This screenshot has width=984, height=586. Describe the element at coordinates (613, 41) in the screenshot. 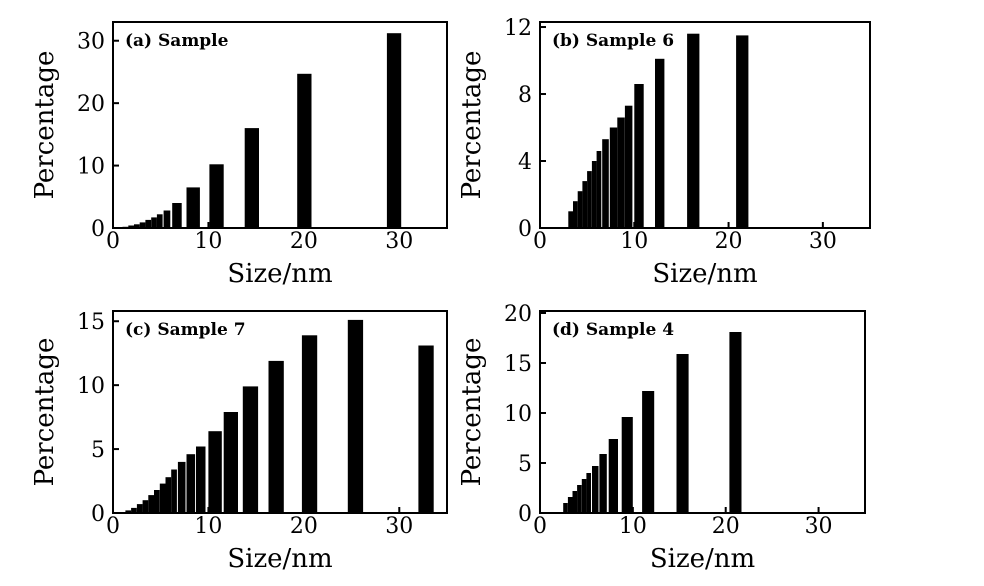

I see `panel-title: (b) Sample 6` at that location.